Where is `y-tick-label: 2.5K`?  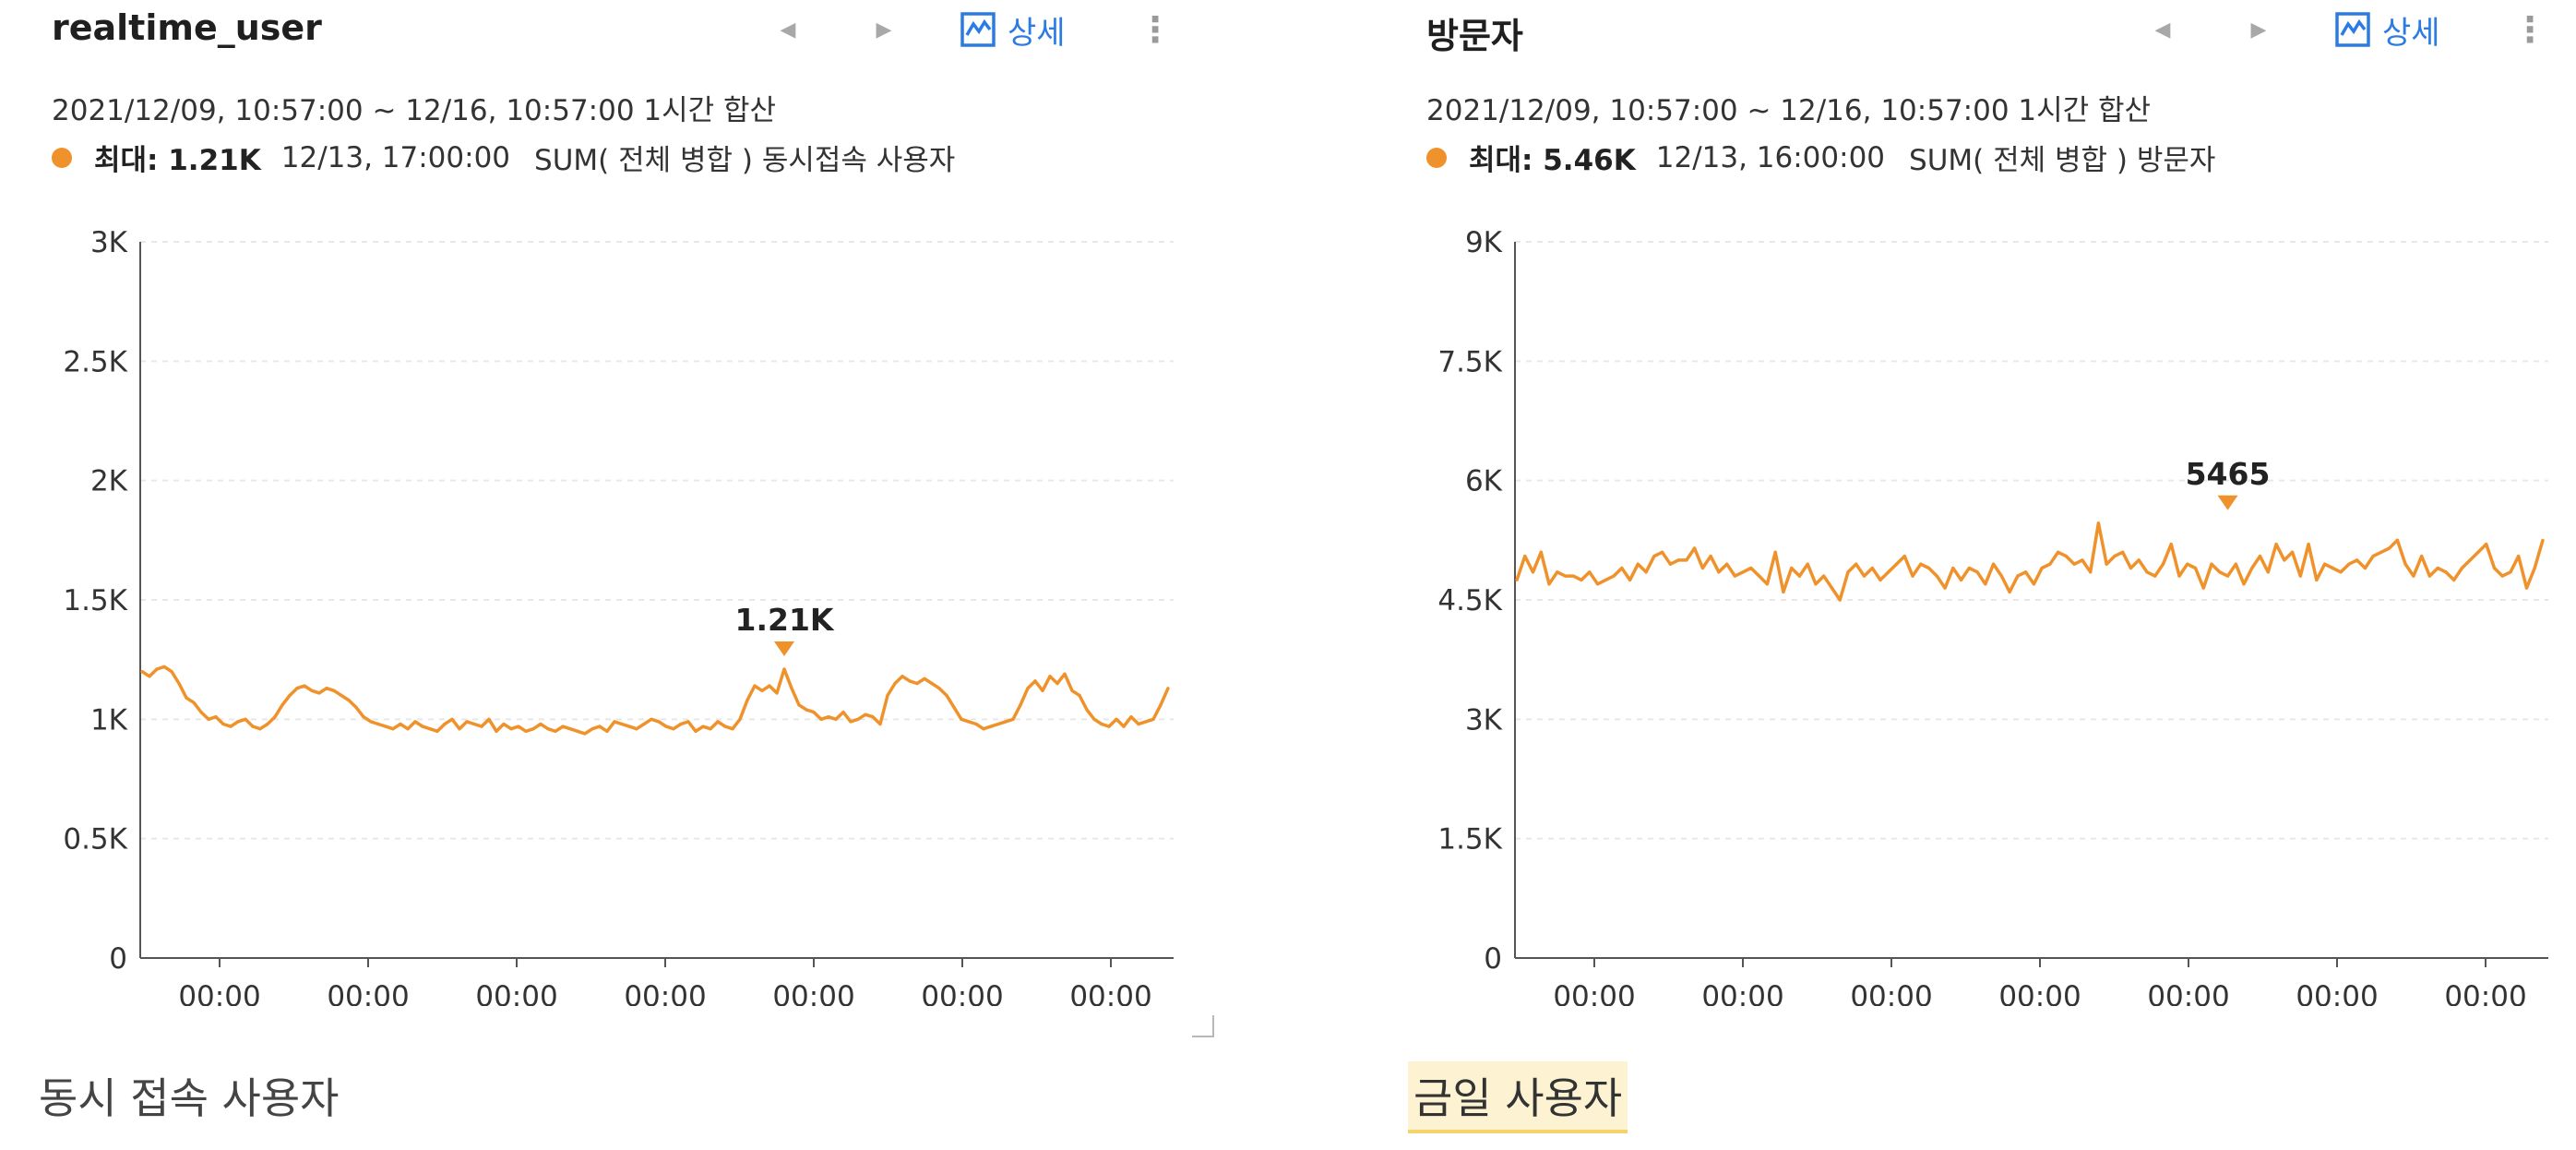
y-tick-label: 2.5K is located at coordinates (95, 362).